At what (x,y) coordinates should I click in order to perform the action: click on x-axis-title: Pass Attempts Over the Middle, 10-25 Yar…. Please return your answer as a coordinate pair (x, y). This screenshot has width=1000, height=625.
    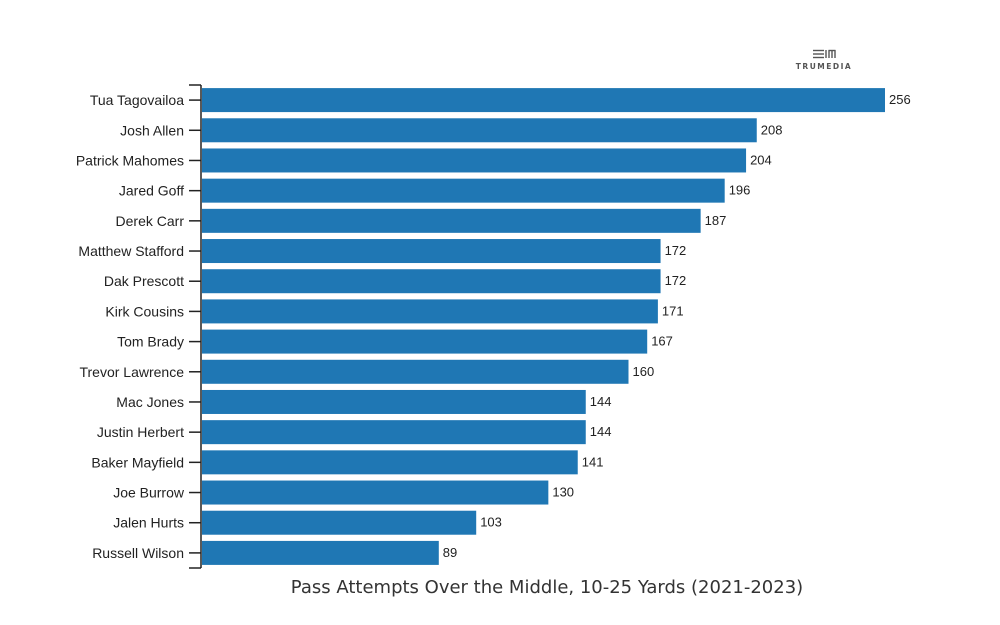
    Looking at the image, I should click on (547, 587).